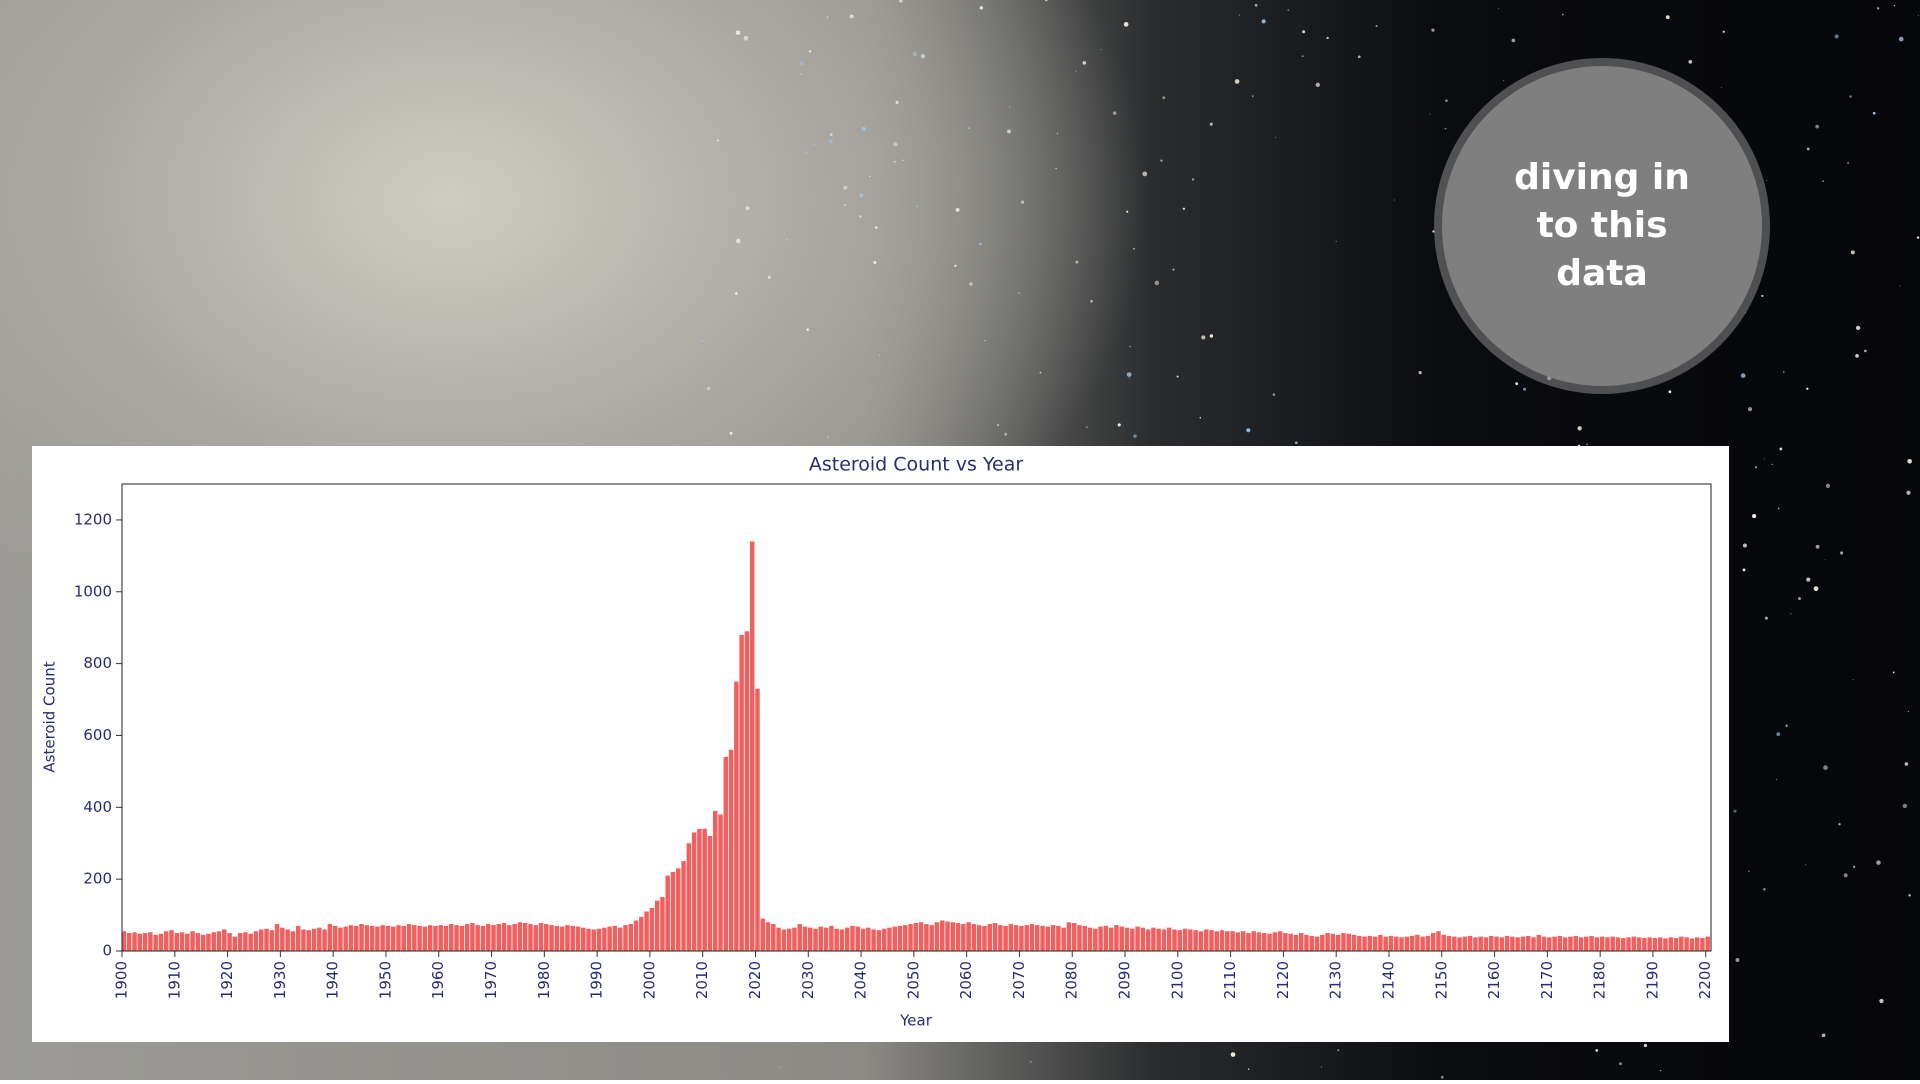 Image resolution: width=1920 pixels, height=1084 pixels. What do you see at coordinates (1336, 980) in the screenshot?
I see `x-tick-label: 2130` at bounding box center [1336, 980].